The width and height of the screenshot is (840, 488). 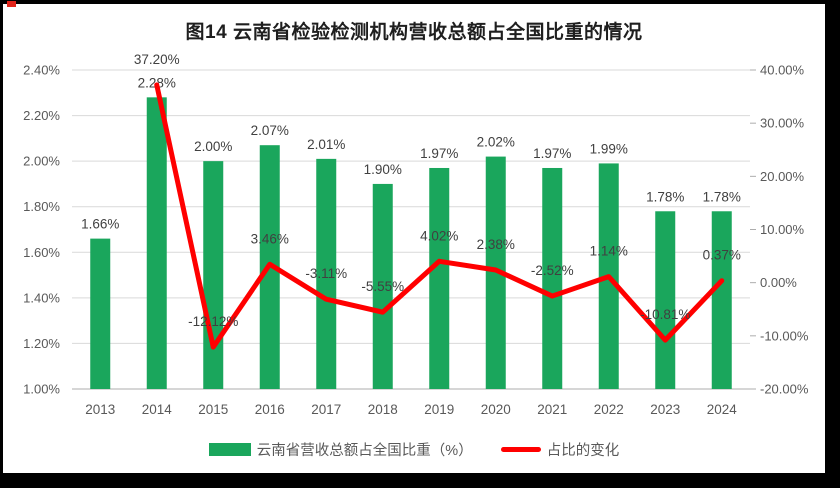 What do you see at coordinates (609, 409) in the screenshot?
I see `x-axis-label: 2022` at bounding box center [609, 409].